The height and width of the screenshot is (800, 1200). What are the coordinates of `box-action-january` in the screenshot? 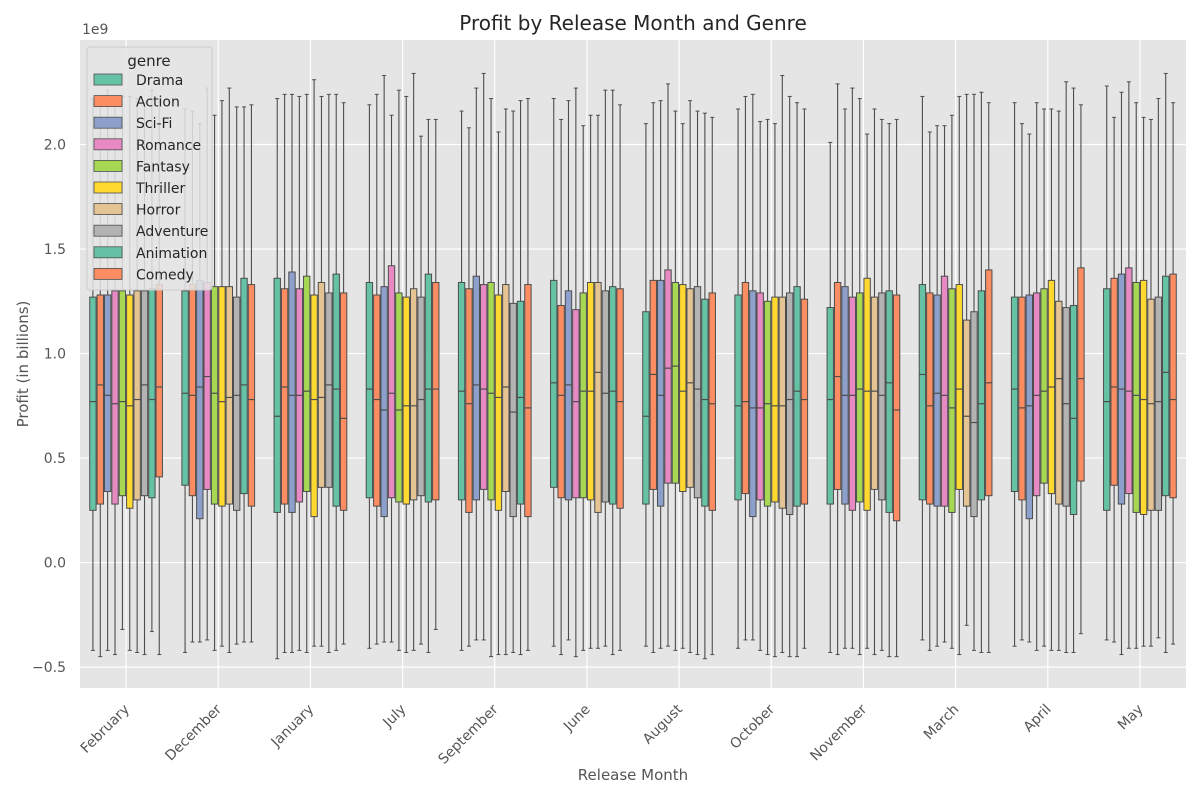 It's located at (284, 373).